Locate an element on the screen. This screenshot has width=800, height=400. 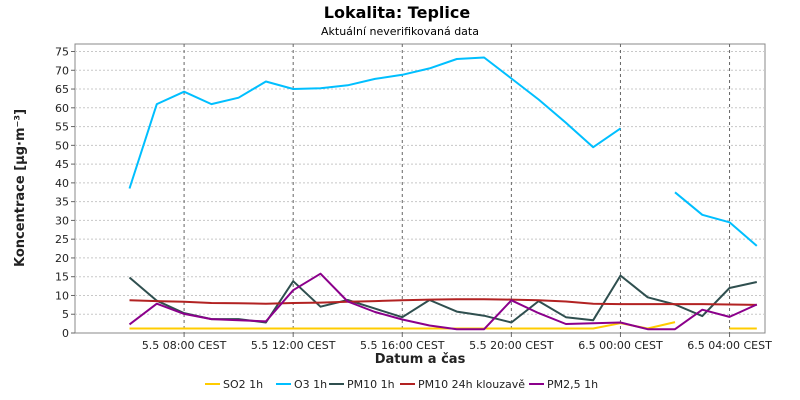
y-tick-label: 5 is located at coordinates (65, 314).